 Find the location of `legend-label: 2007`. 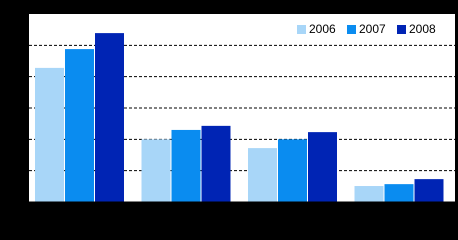

legend-label: 2007 is located at coordinates (372, 29).